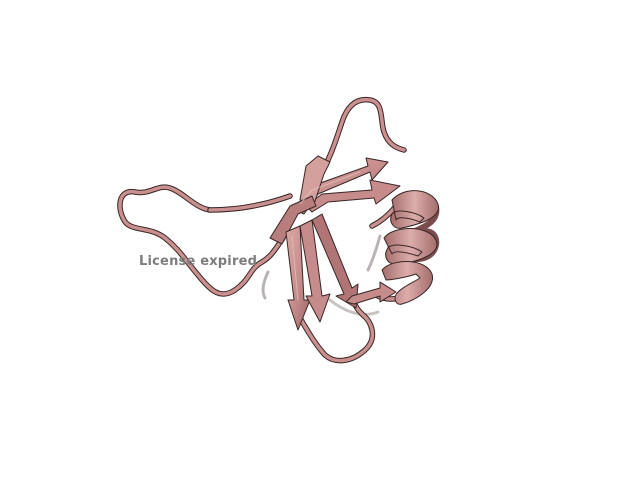  I want to click on top-loop, so click(361, 138).